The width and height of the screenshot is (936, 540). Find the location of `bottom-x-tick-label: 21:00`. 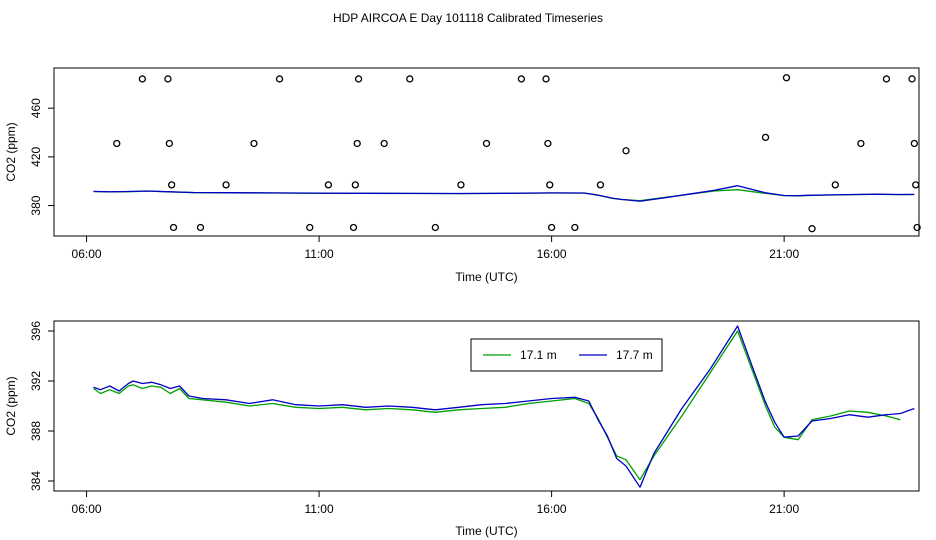

bottom-x-tick-label: 21:00 is located at coordinates (784, 509).